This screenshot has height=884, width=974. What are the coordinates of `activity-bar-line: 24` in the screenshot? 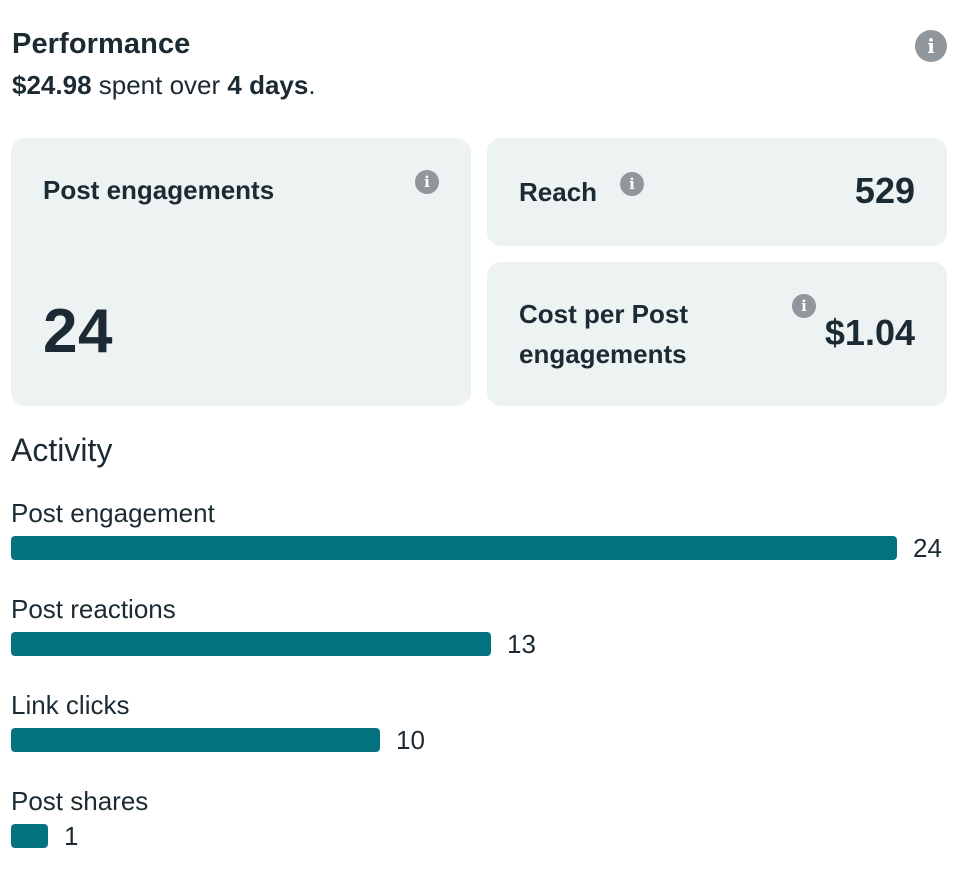 It's located at (486, 547).